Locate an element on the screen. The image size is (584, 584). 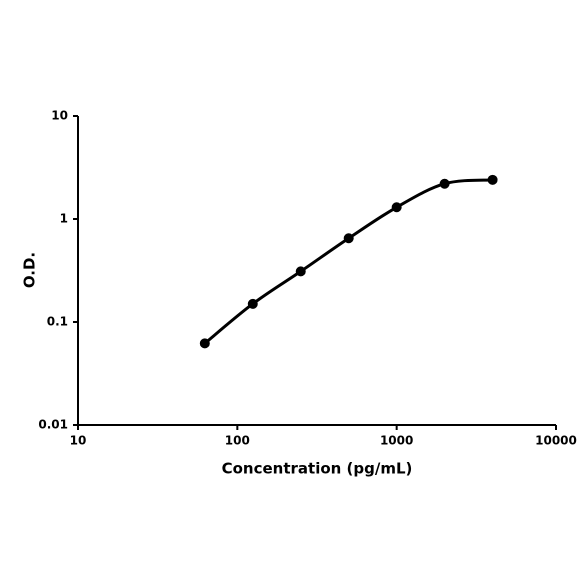
y-tick-label: 0.1 is located at coordinates (57, 322).